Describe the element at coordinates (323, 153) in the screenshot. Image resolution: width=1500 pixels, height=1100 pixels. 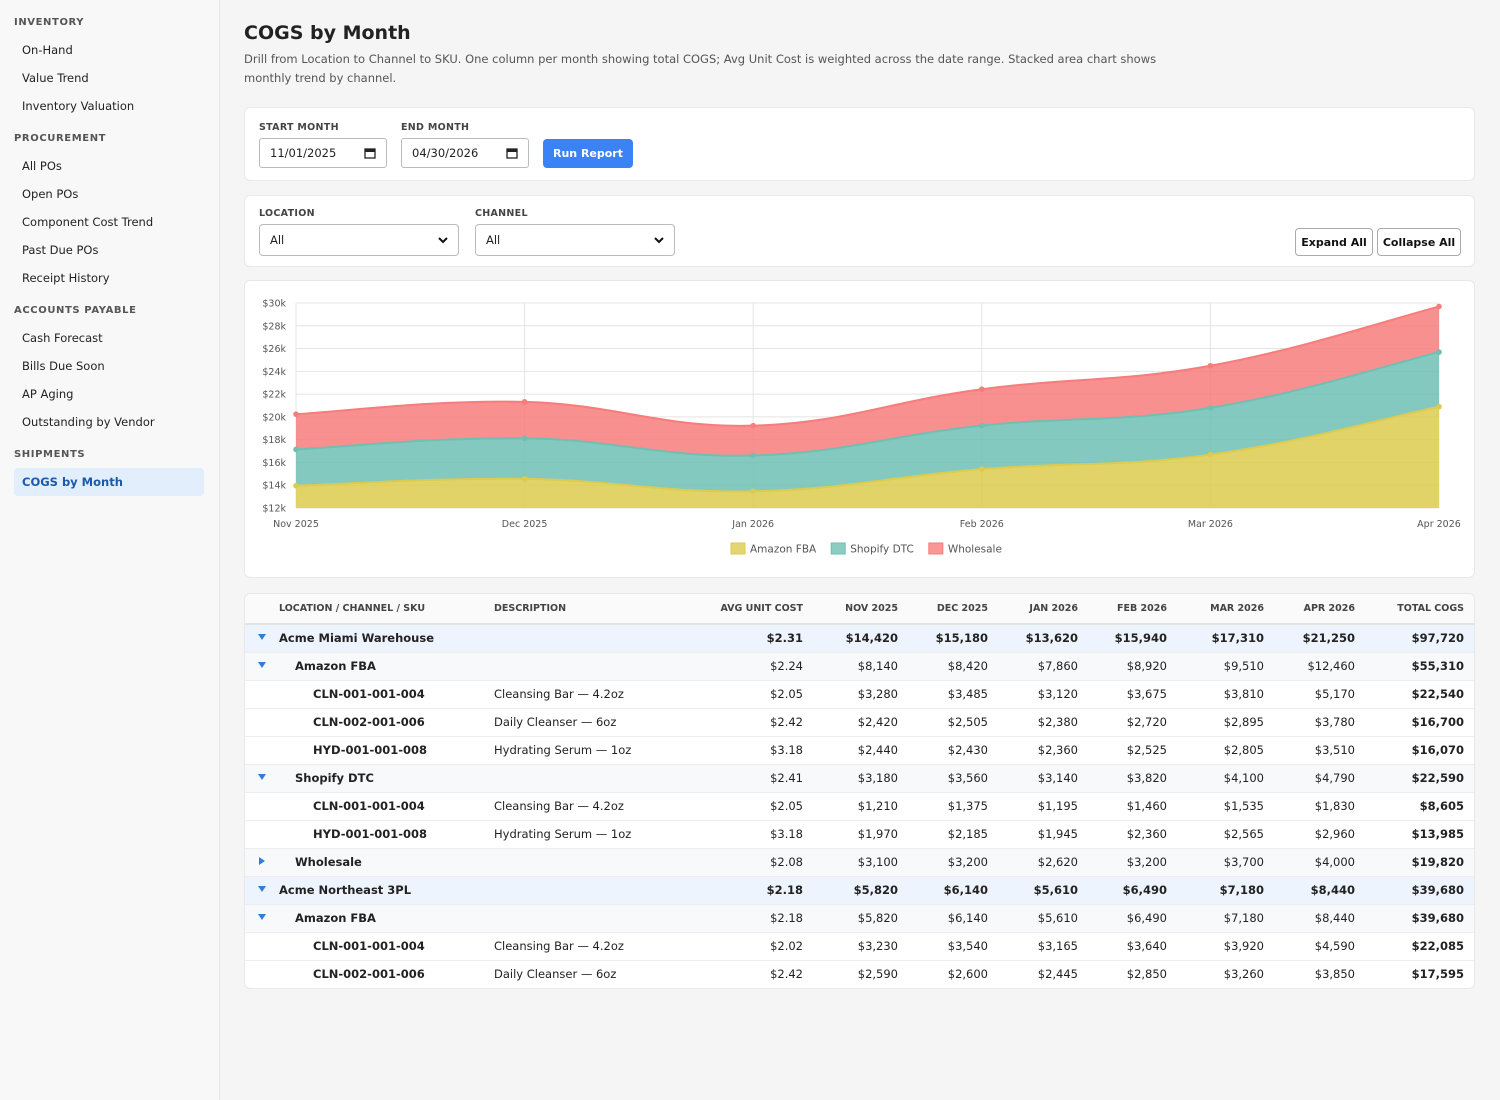
I see `start-date-input: 11/01/2025` at that location.